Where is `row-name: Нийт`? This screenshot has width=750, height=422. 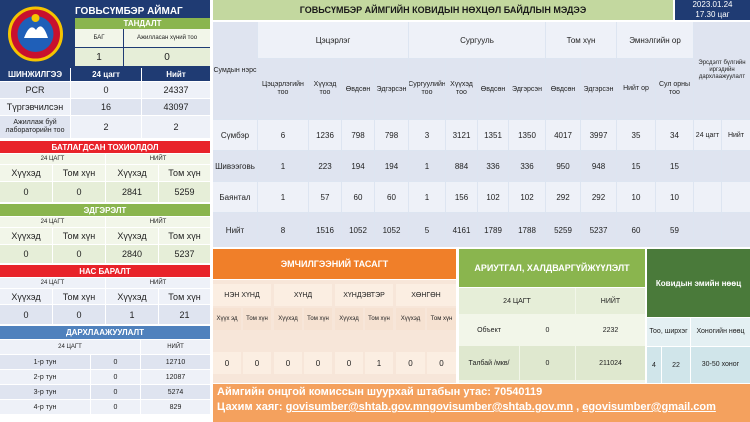 row-name: Нийт is located at coordinates (235, 230).